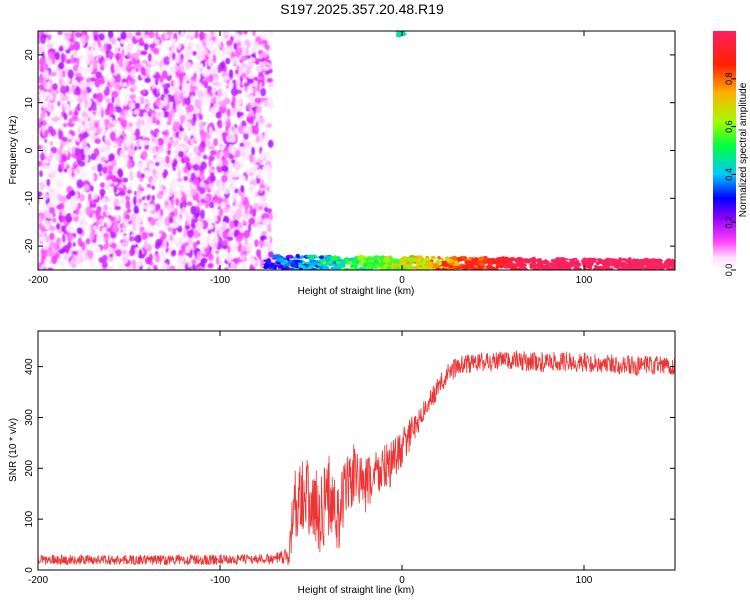 This screenshot has width=750, height=600. What do you see at coordinates (13, 150) in the screenshot?
I see `spectrogram-y-label: Frequency (Hz)` at bounding box center [13, 150].